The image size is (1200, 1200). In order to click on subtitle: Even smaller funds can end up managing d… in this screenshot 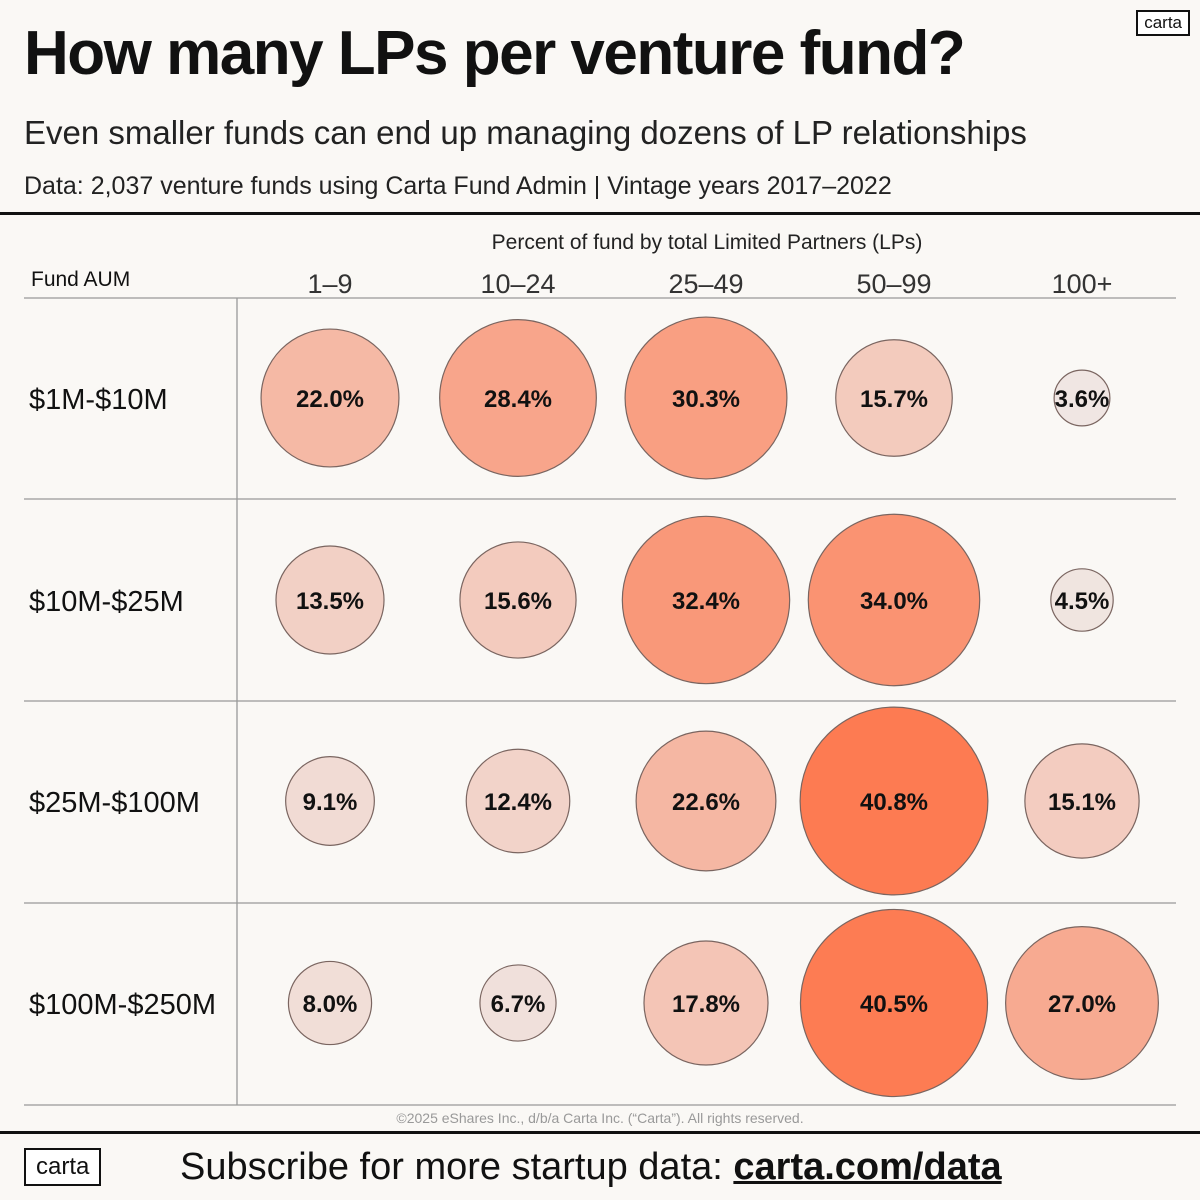, I will do `click(525, 132)`.